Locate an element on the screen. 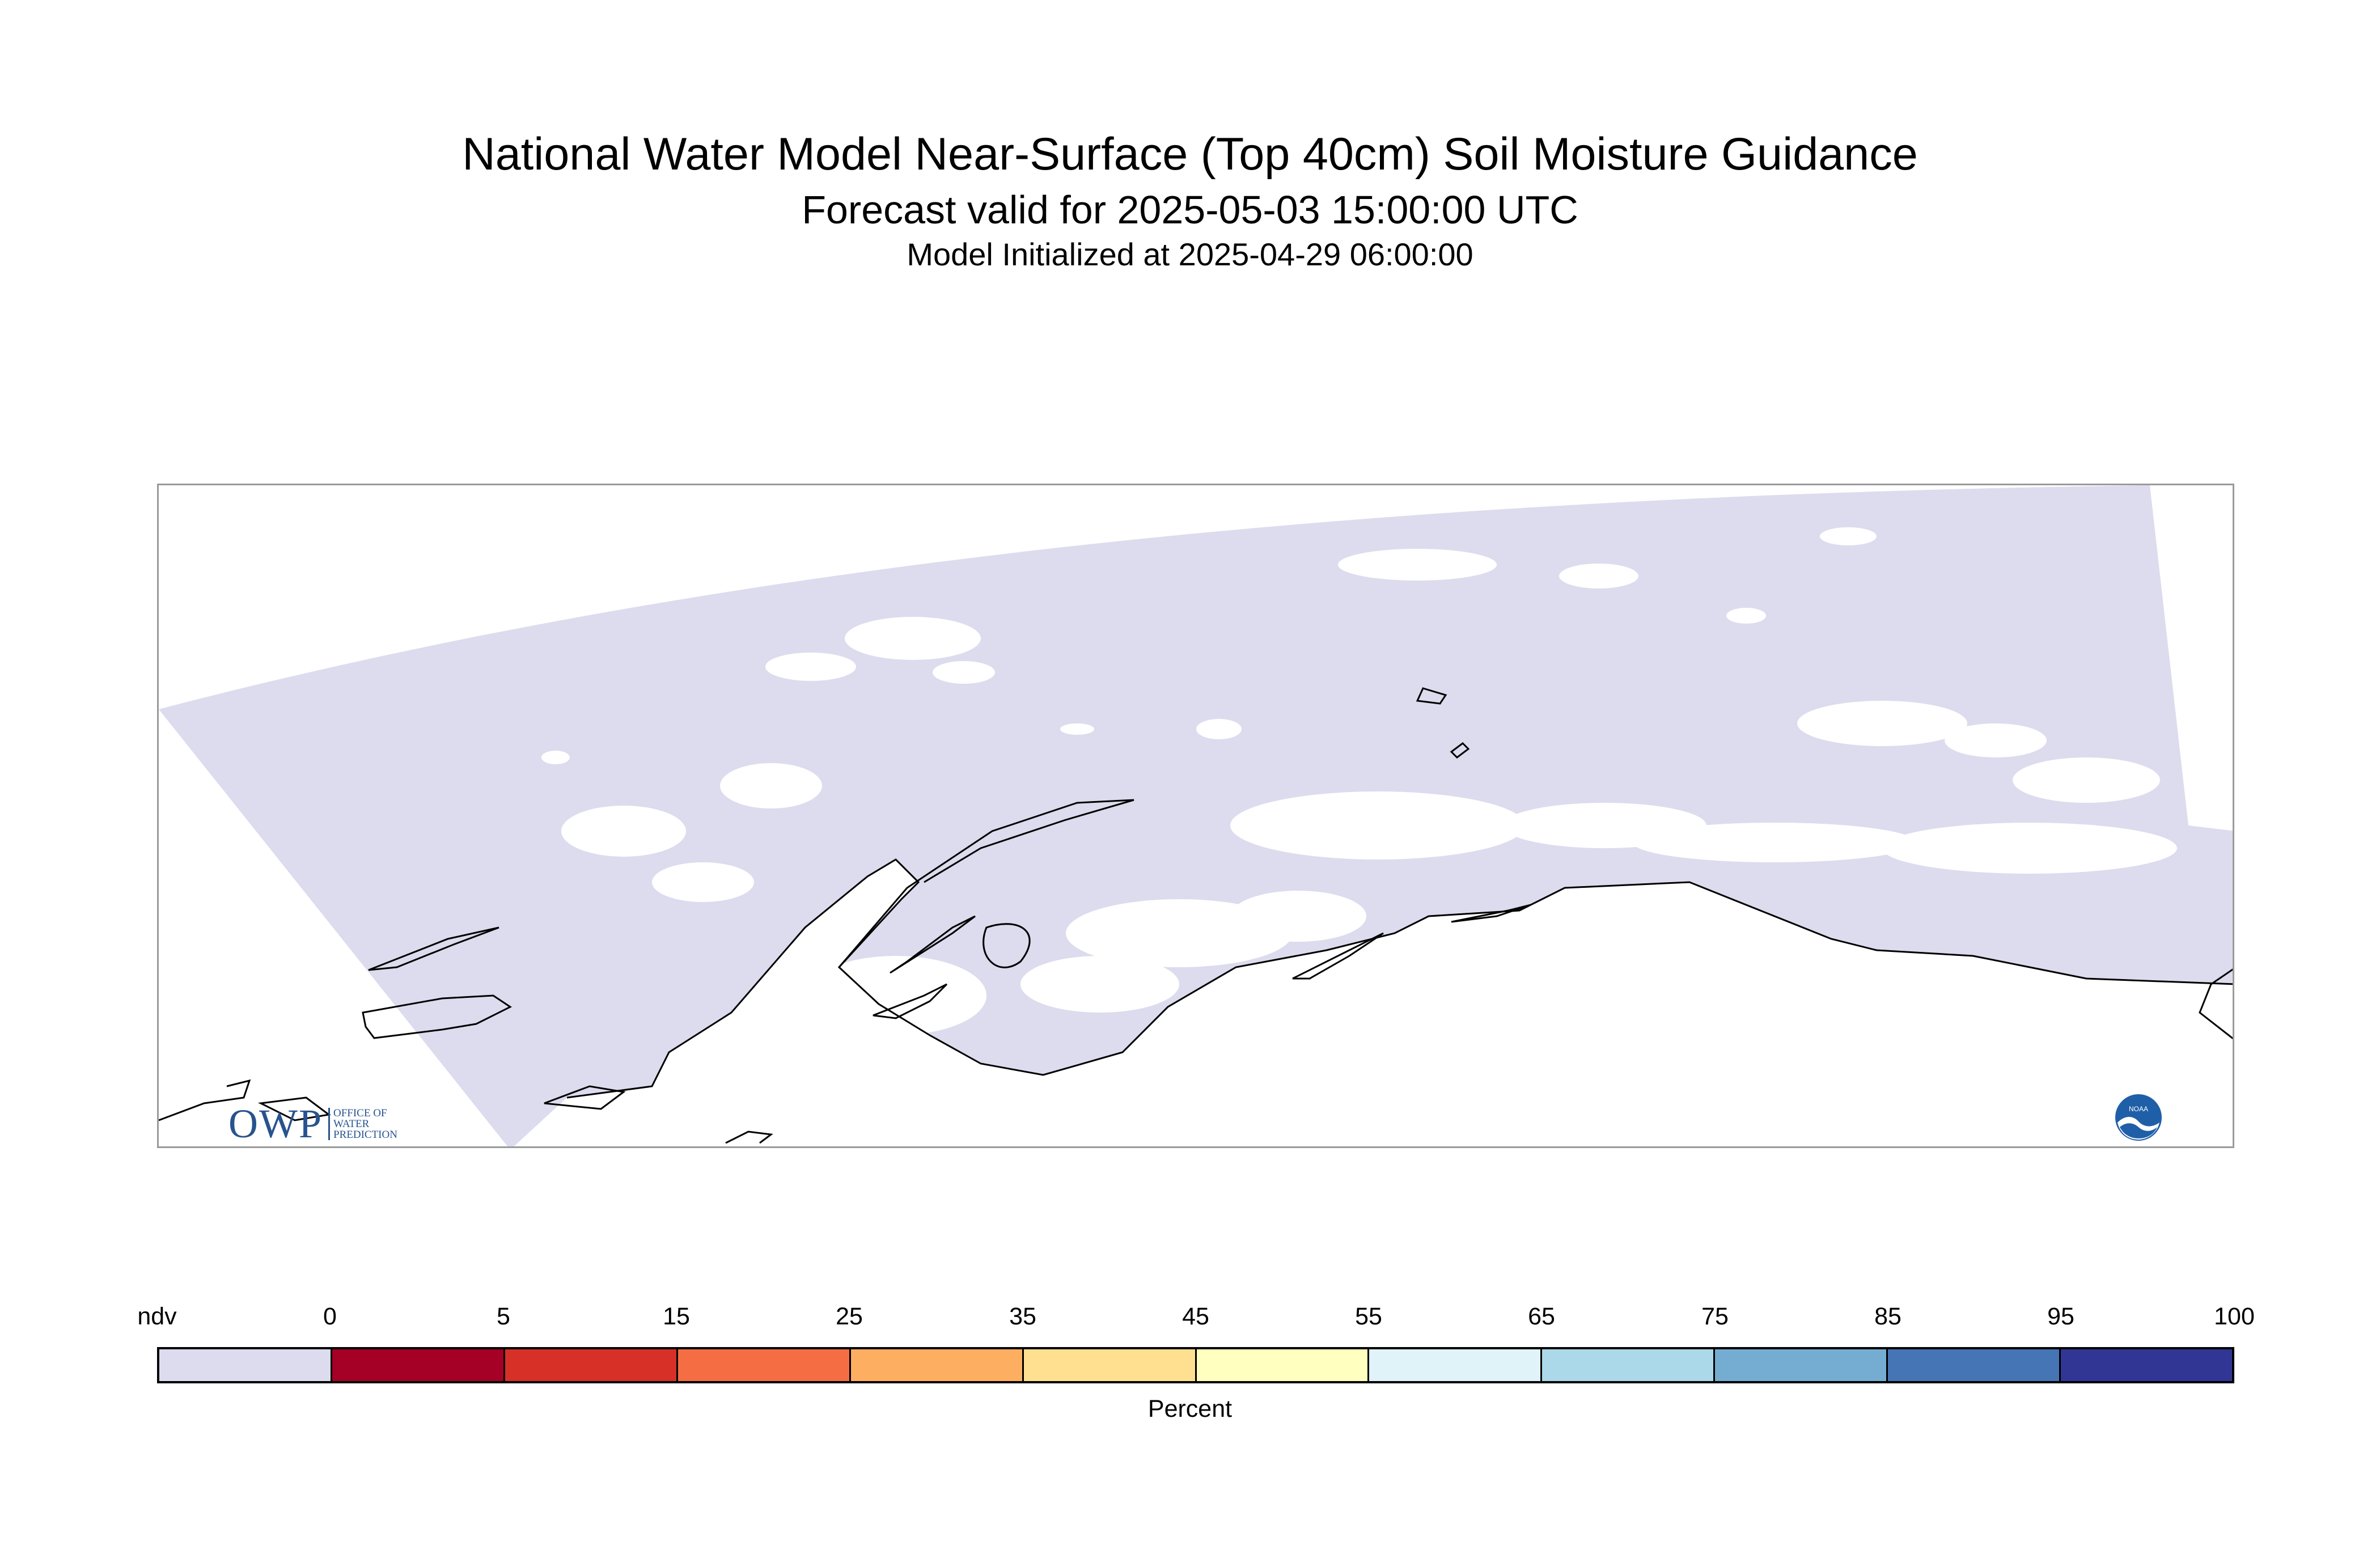  legend-tick-labels: ndv 0 5 15 25 35 45 55 65 75 85 95 100 is located at coordinates (1190, 1319).